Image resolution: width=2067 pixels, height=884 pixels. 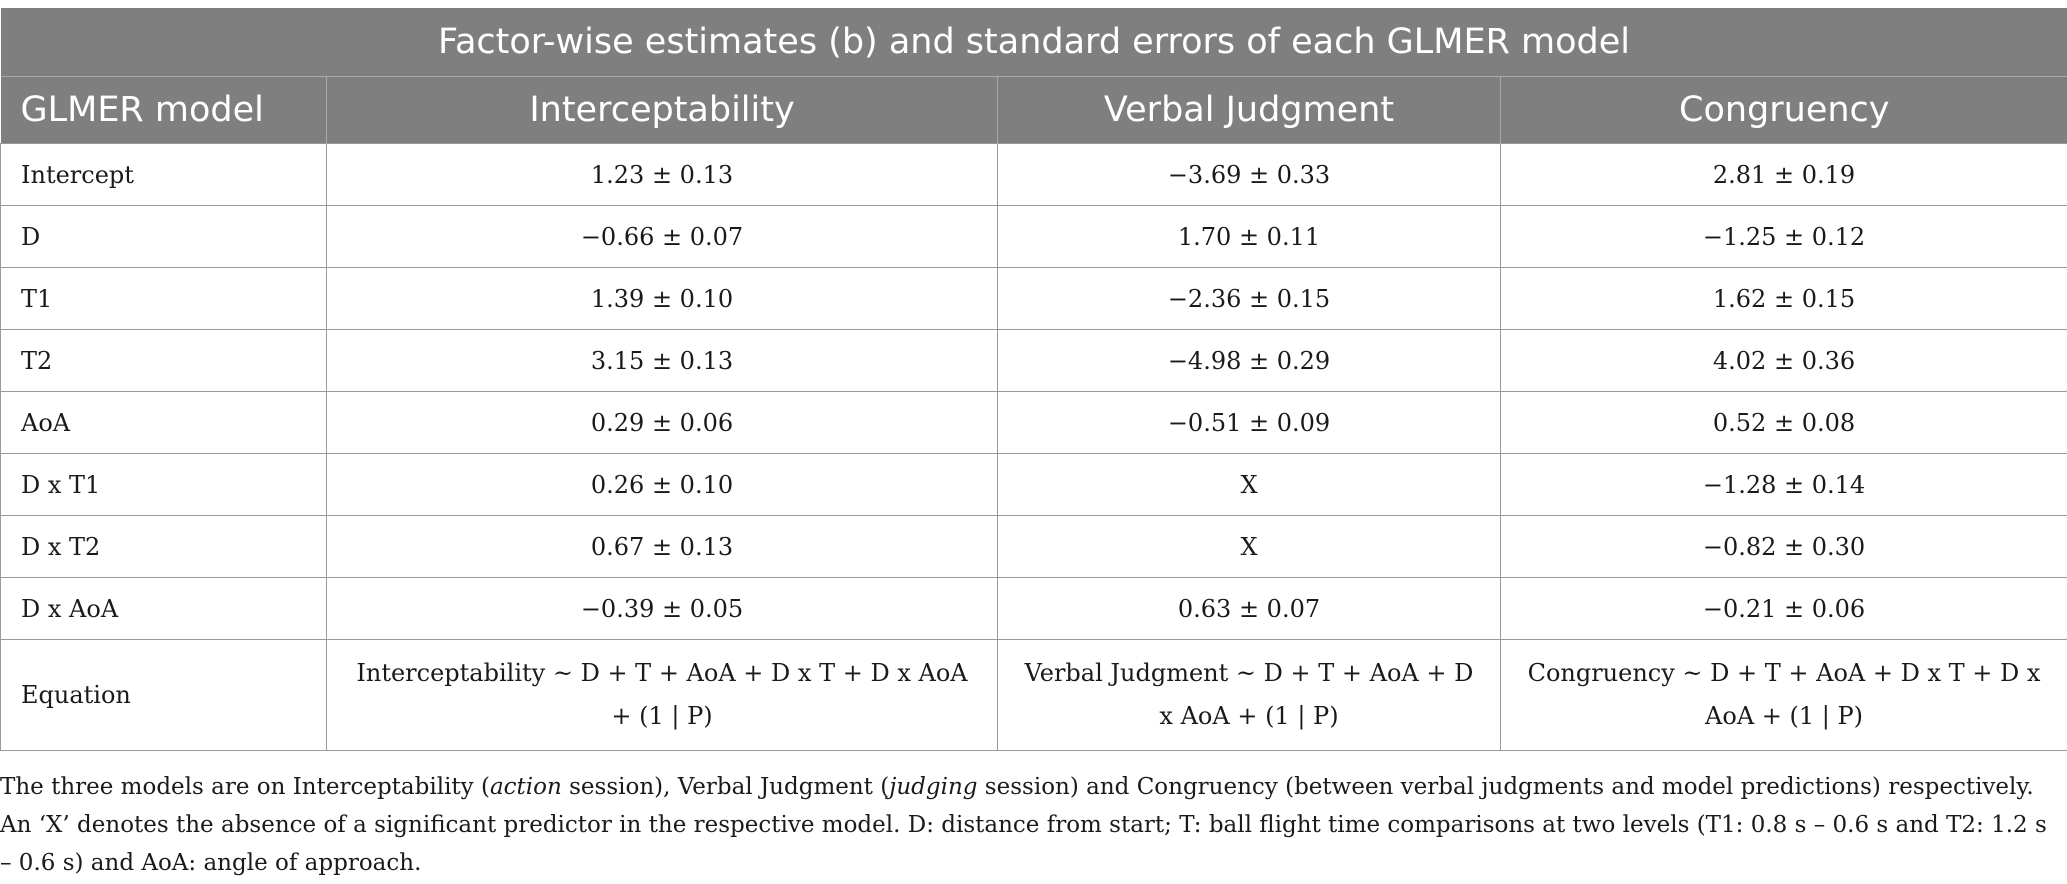 I want to click on congruency-cell: −1.25 ± 0.12, so click(x=1783, y=236).